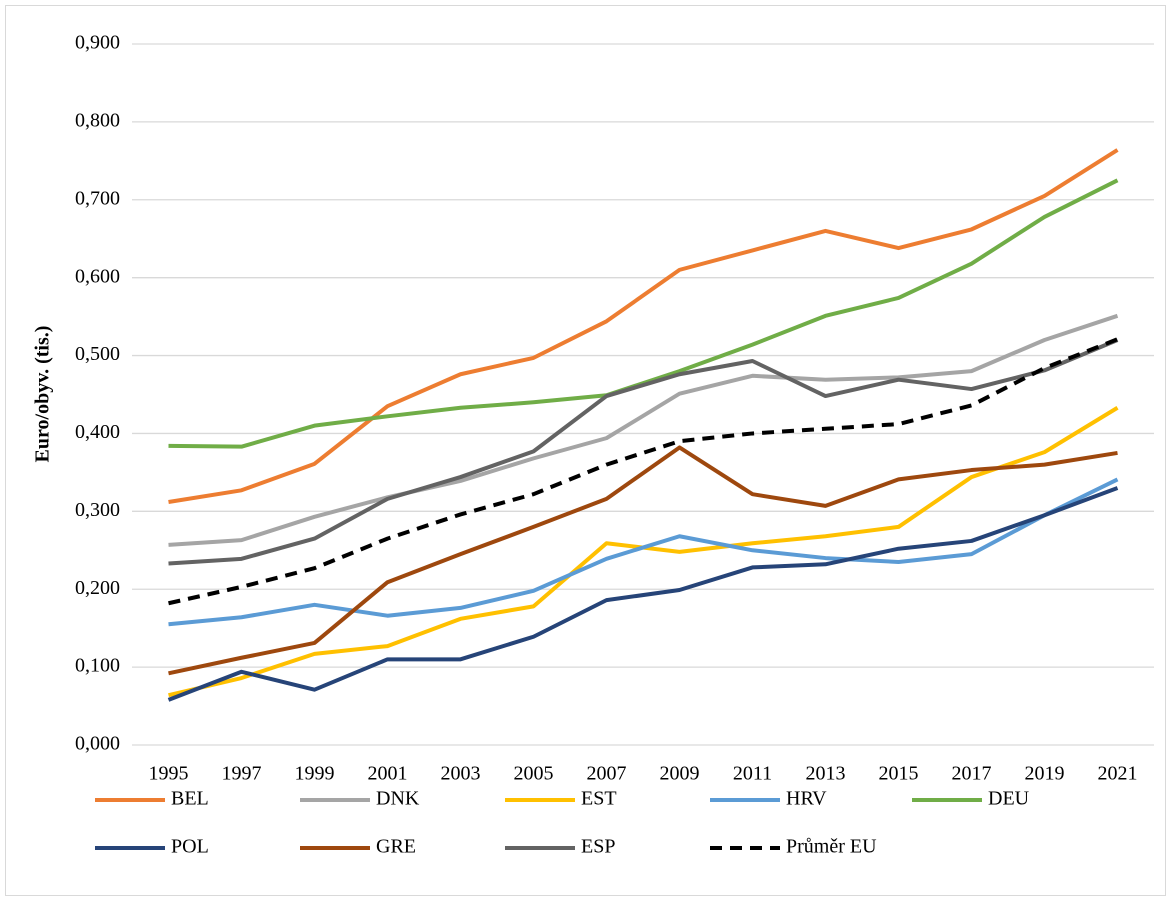 The image size is (1172, 902). I want to click on y-tick-label: 0,100, so click(97, 666).